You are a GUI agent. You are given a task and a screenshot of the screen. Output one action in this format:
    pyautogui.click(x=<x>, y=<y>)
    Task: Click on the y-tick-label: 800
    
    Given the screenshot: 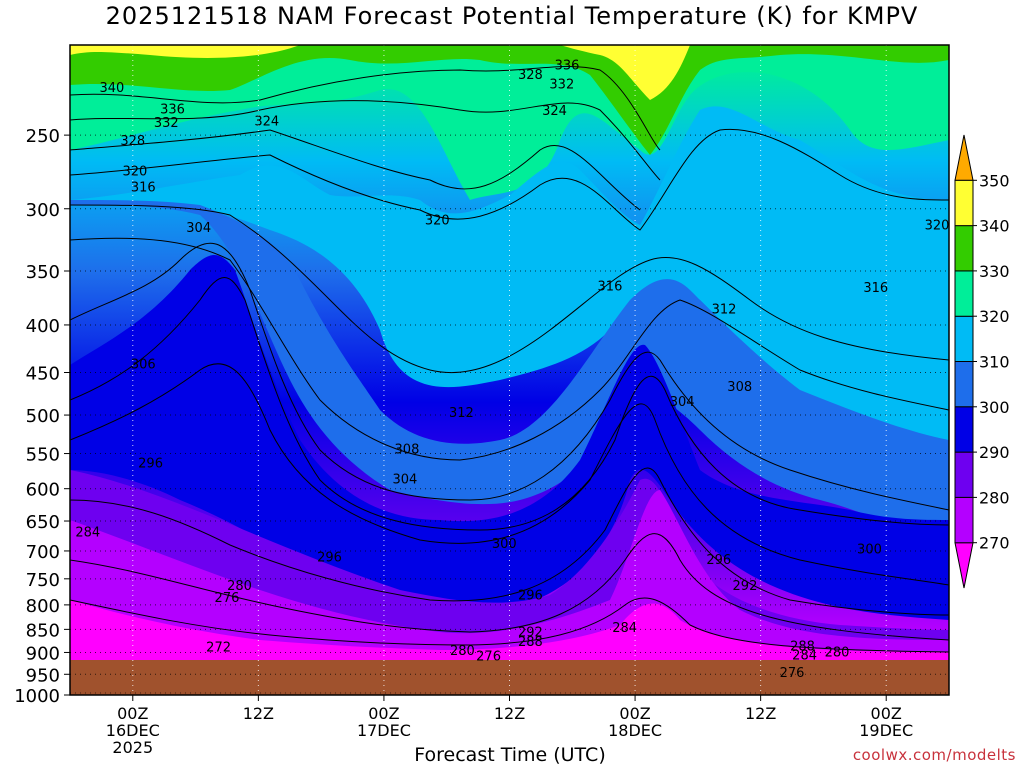 What is the action you would take?
    pyautogui.click(x=43, y=606)
    